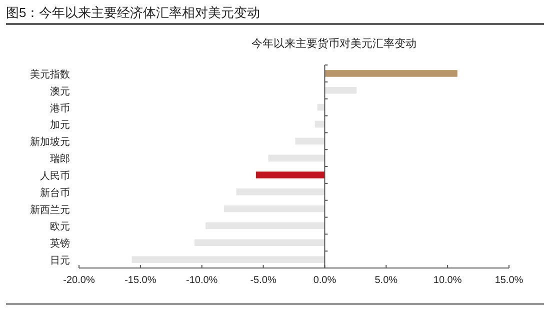 The image size is (550, 324). What do you see at coordinates (202, 280) in the screenshot?
I see `x-tick-label: -10.0%` at bounding box center [202, 280].